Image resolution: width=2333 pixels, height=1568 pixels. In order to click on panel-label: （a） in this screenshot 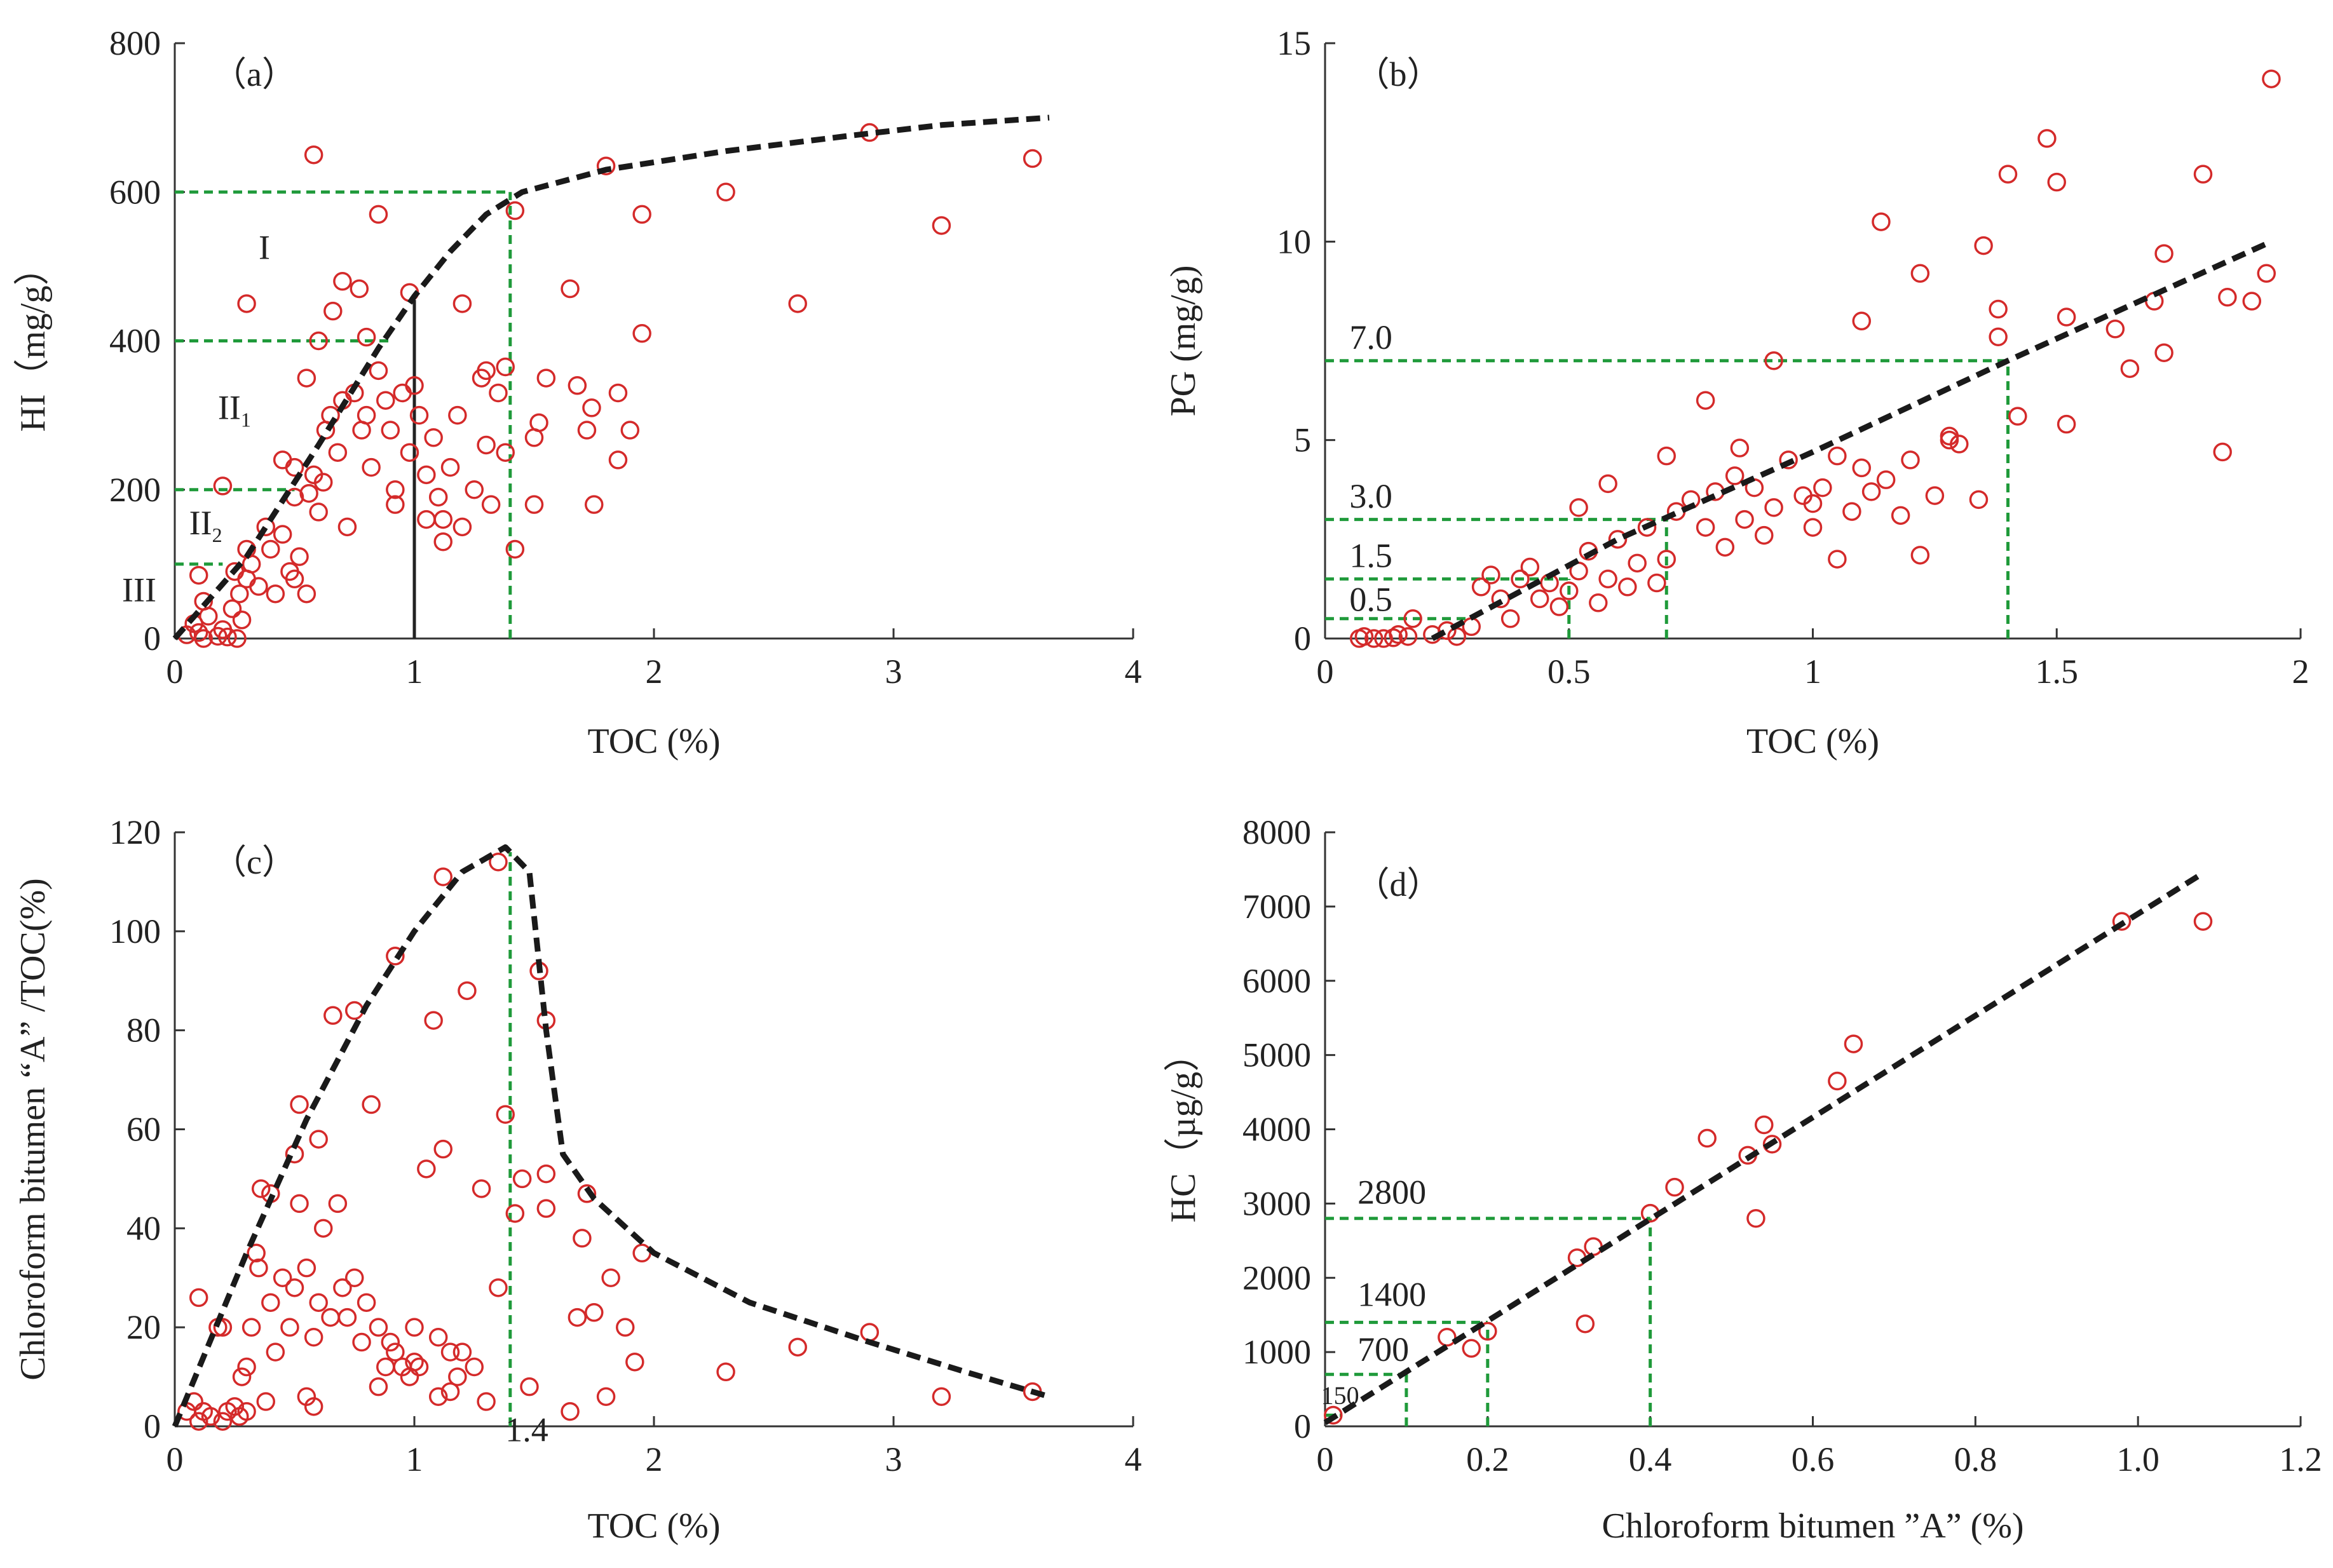, I will do `click(254, 74)`.